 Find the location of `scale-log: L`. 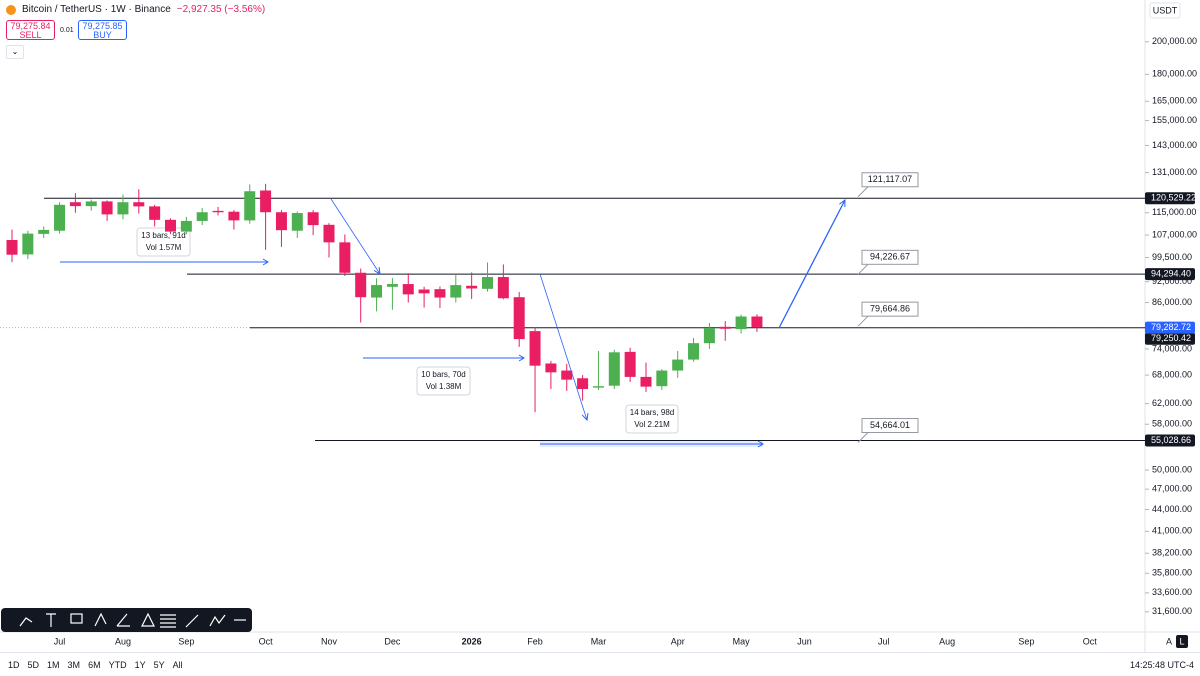

scale-log: L is located at coordinates (1181, 641).